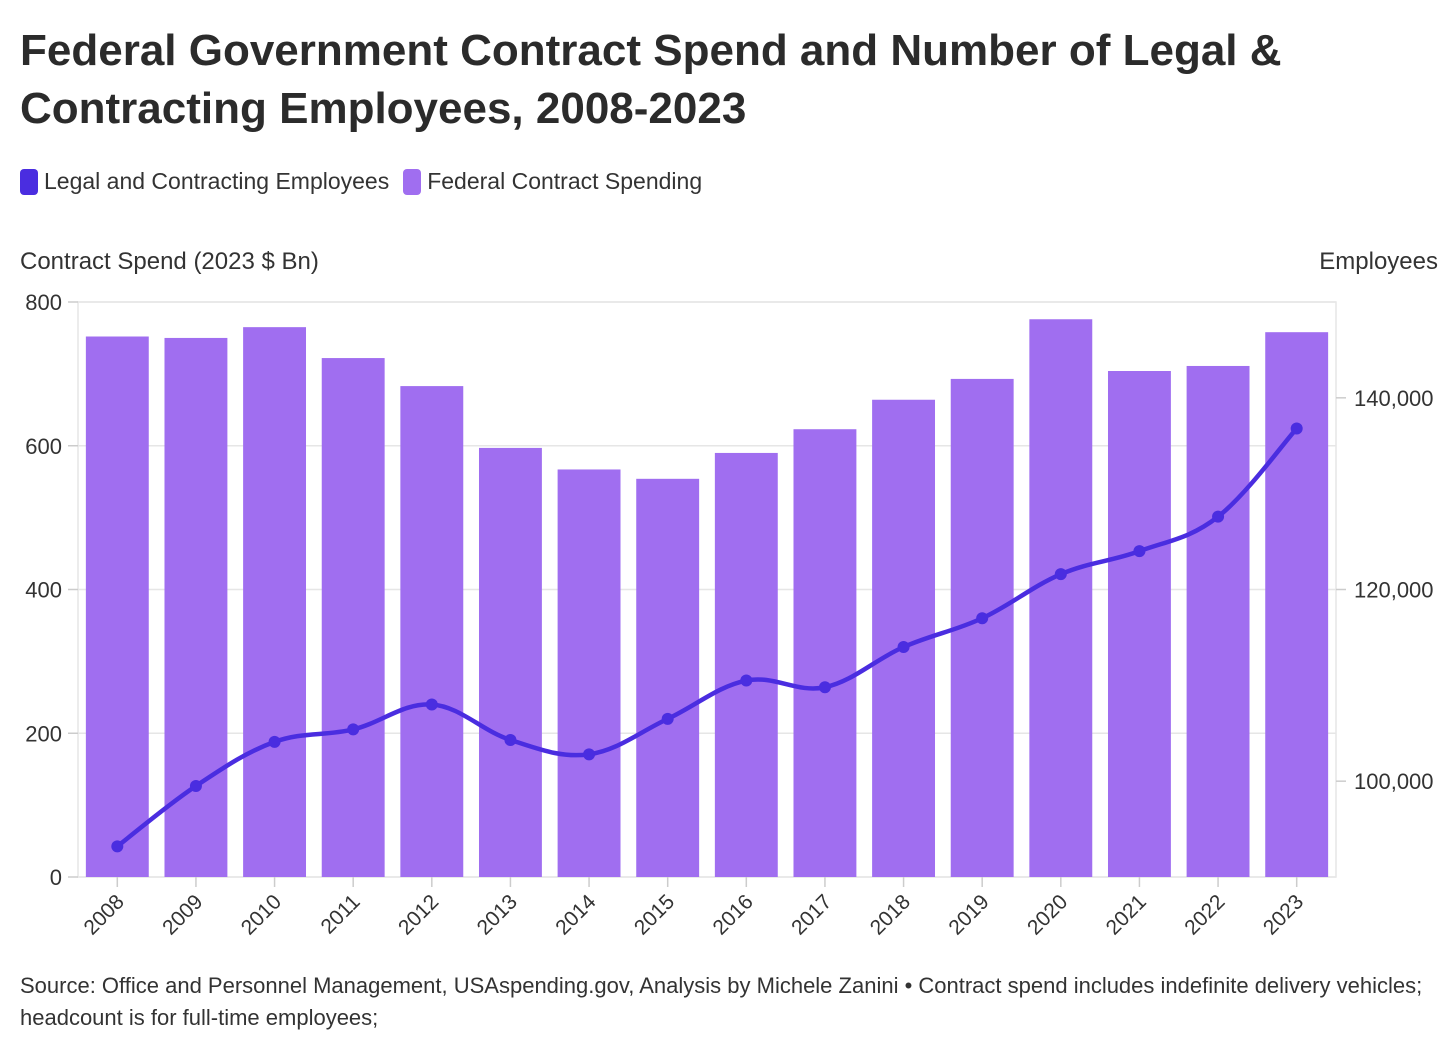 The width and height of the screenshot is (1456, 1054). I want to click on x-tick-label: 2015, so click(654, 914).